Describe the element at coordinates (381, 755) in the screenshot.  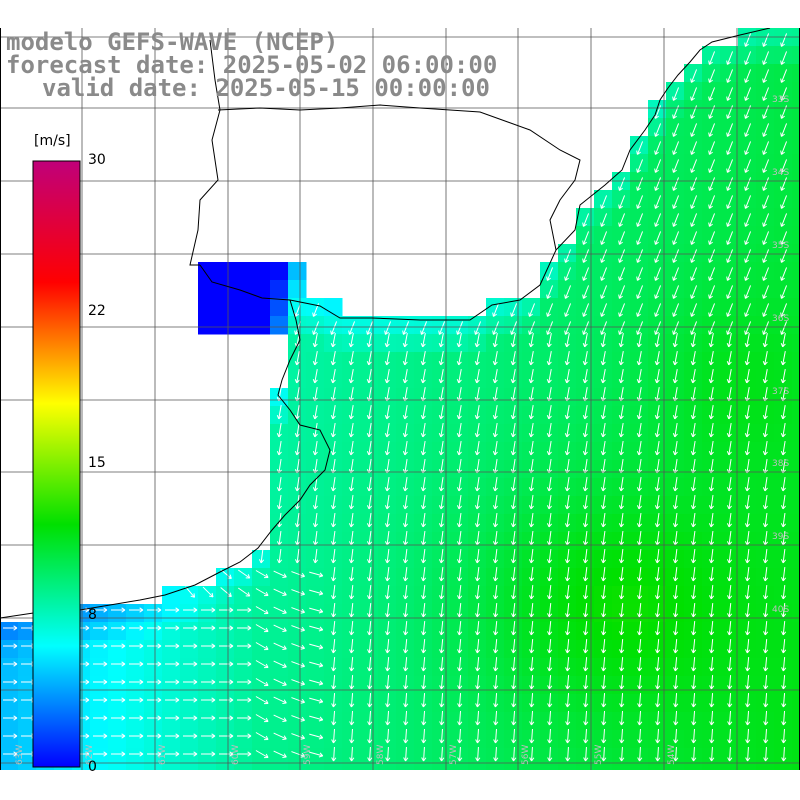
I see `lon-label: 58W` at that location.